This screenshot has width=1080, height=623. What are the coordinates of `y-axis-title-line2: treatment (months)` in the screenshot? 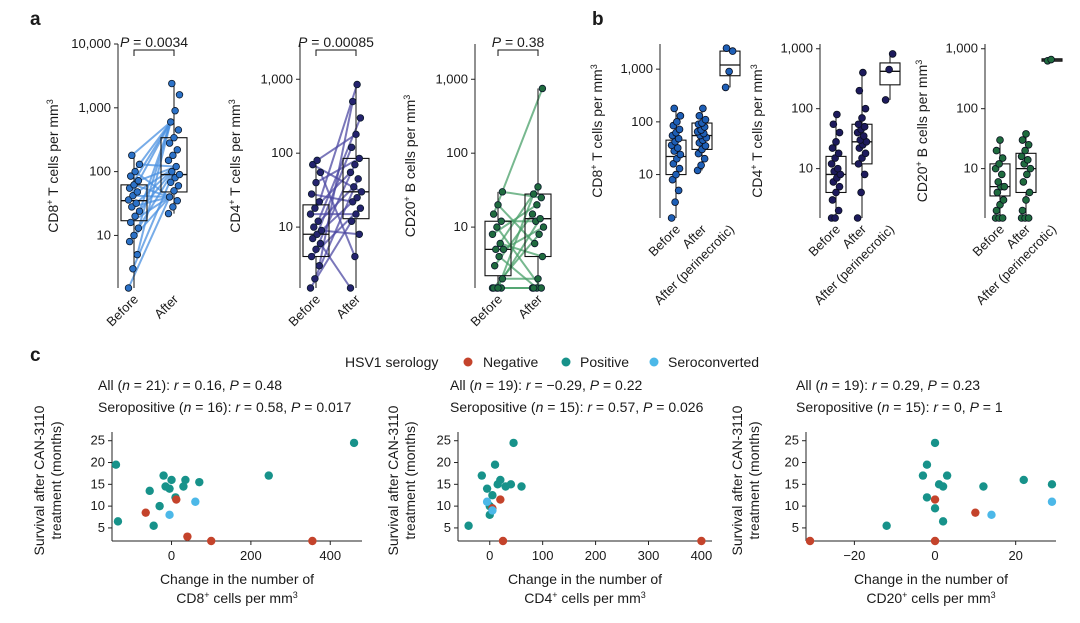 It's located at (410, 480).